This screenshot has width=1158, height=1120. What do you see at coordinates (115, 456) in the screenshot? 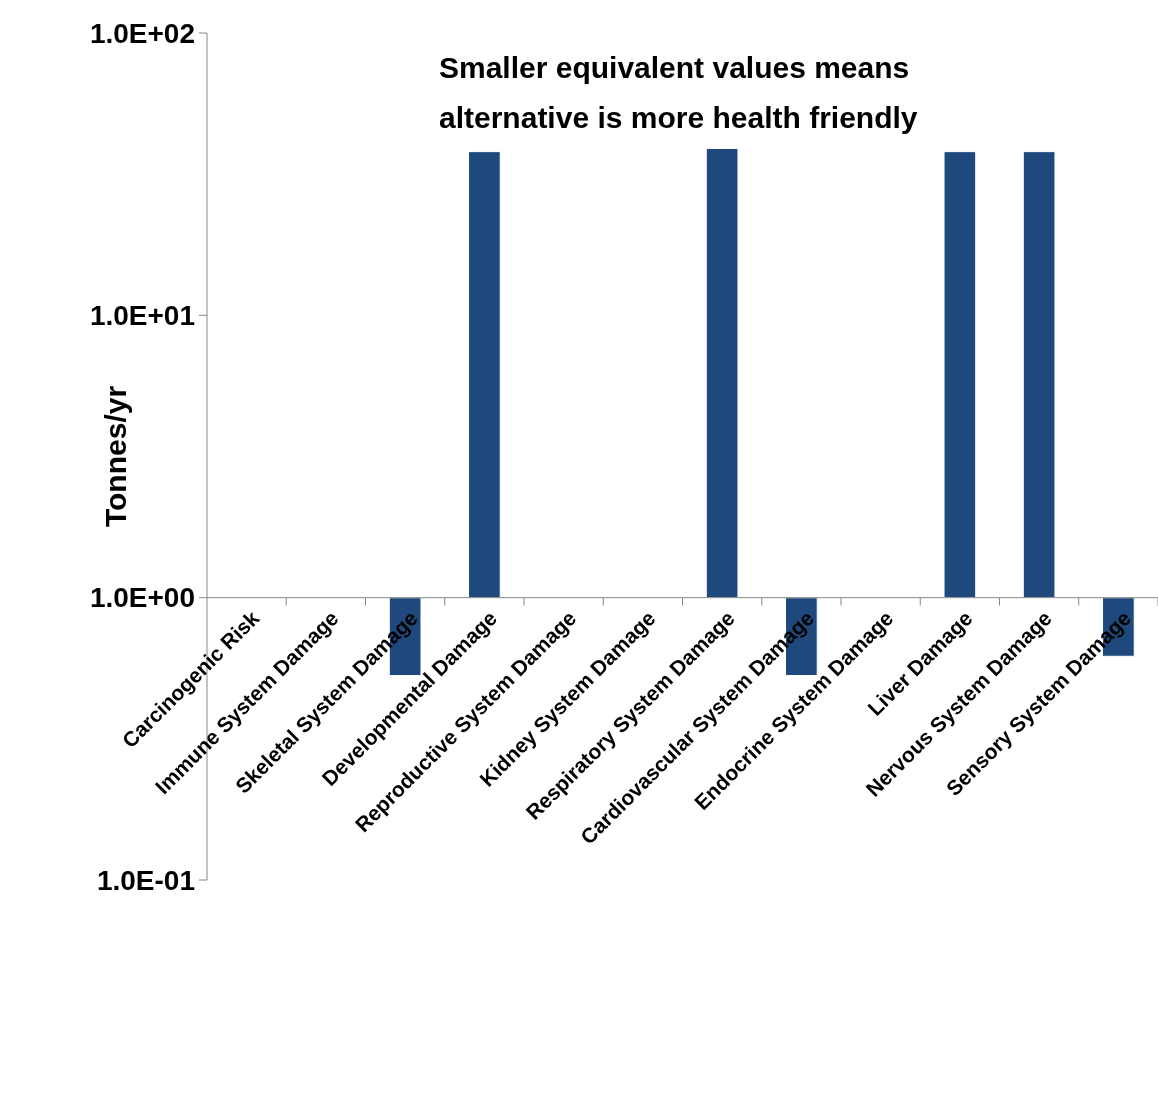
I see `y-axis-title: Tonnes/yr` at bounding box center [115, 456].